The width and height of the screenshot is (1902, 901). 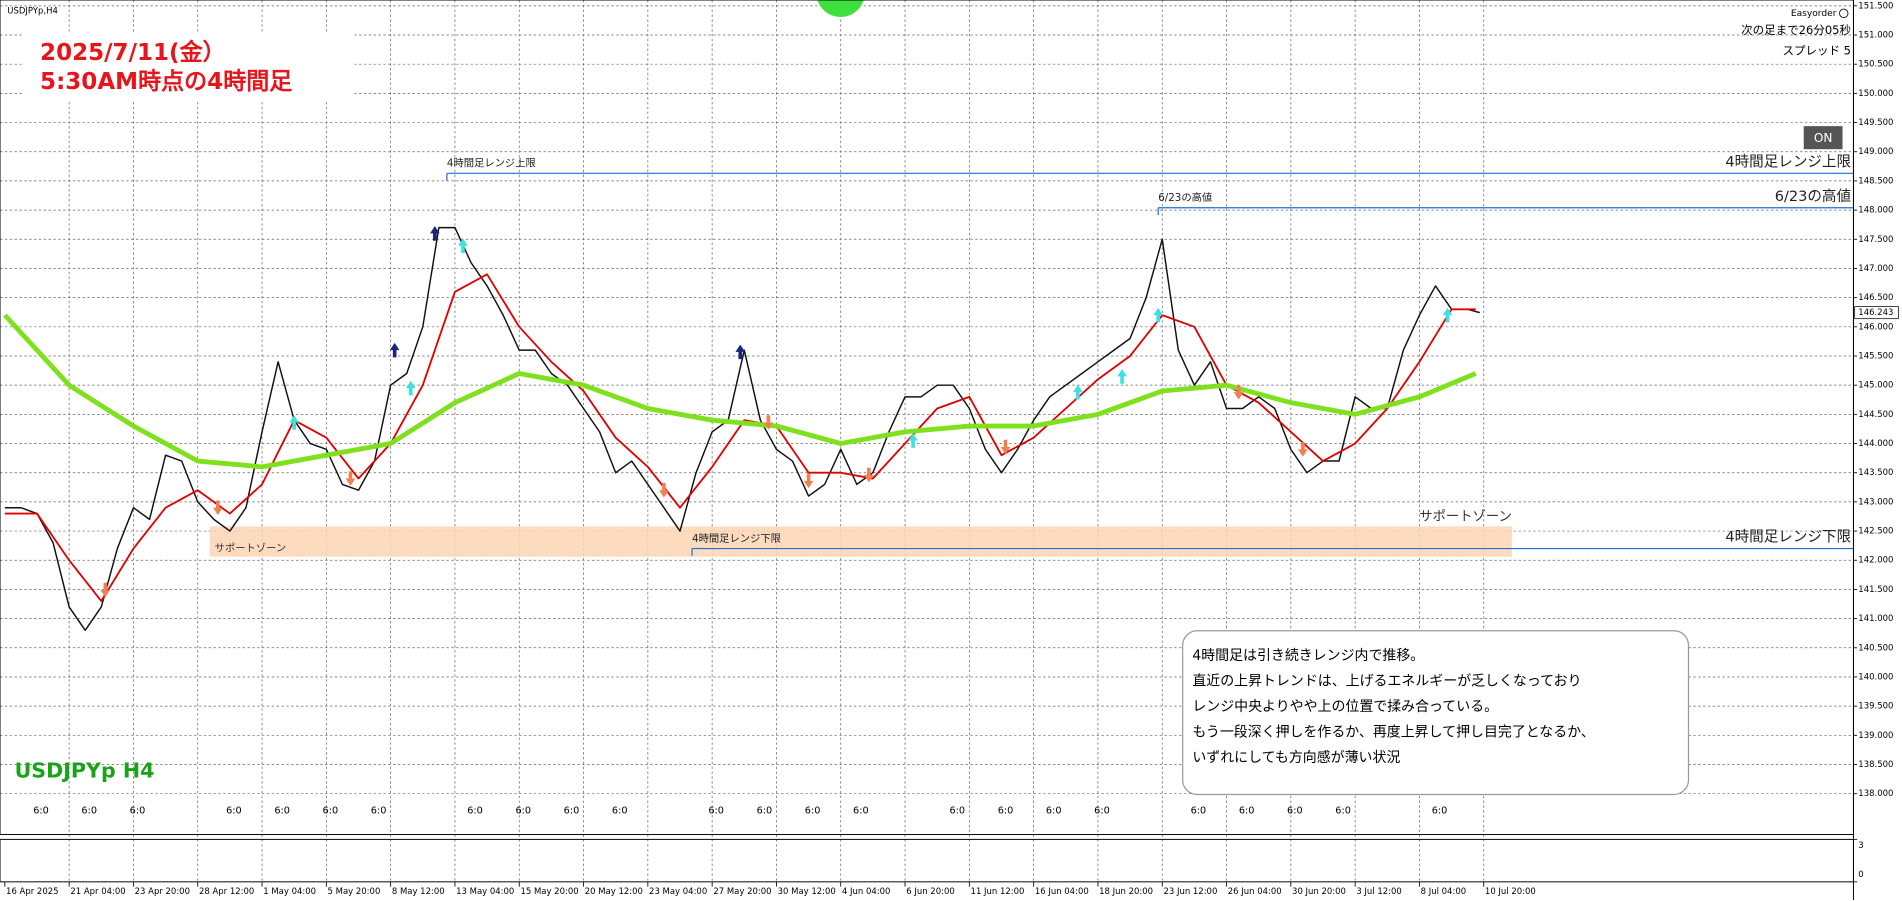 What do you see at coordinates (1190, 892) in the screenshot?
I see `x-tick-label: 23 Jun 12:00` at bounding box center [1190, 892].